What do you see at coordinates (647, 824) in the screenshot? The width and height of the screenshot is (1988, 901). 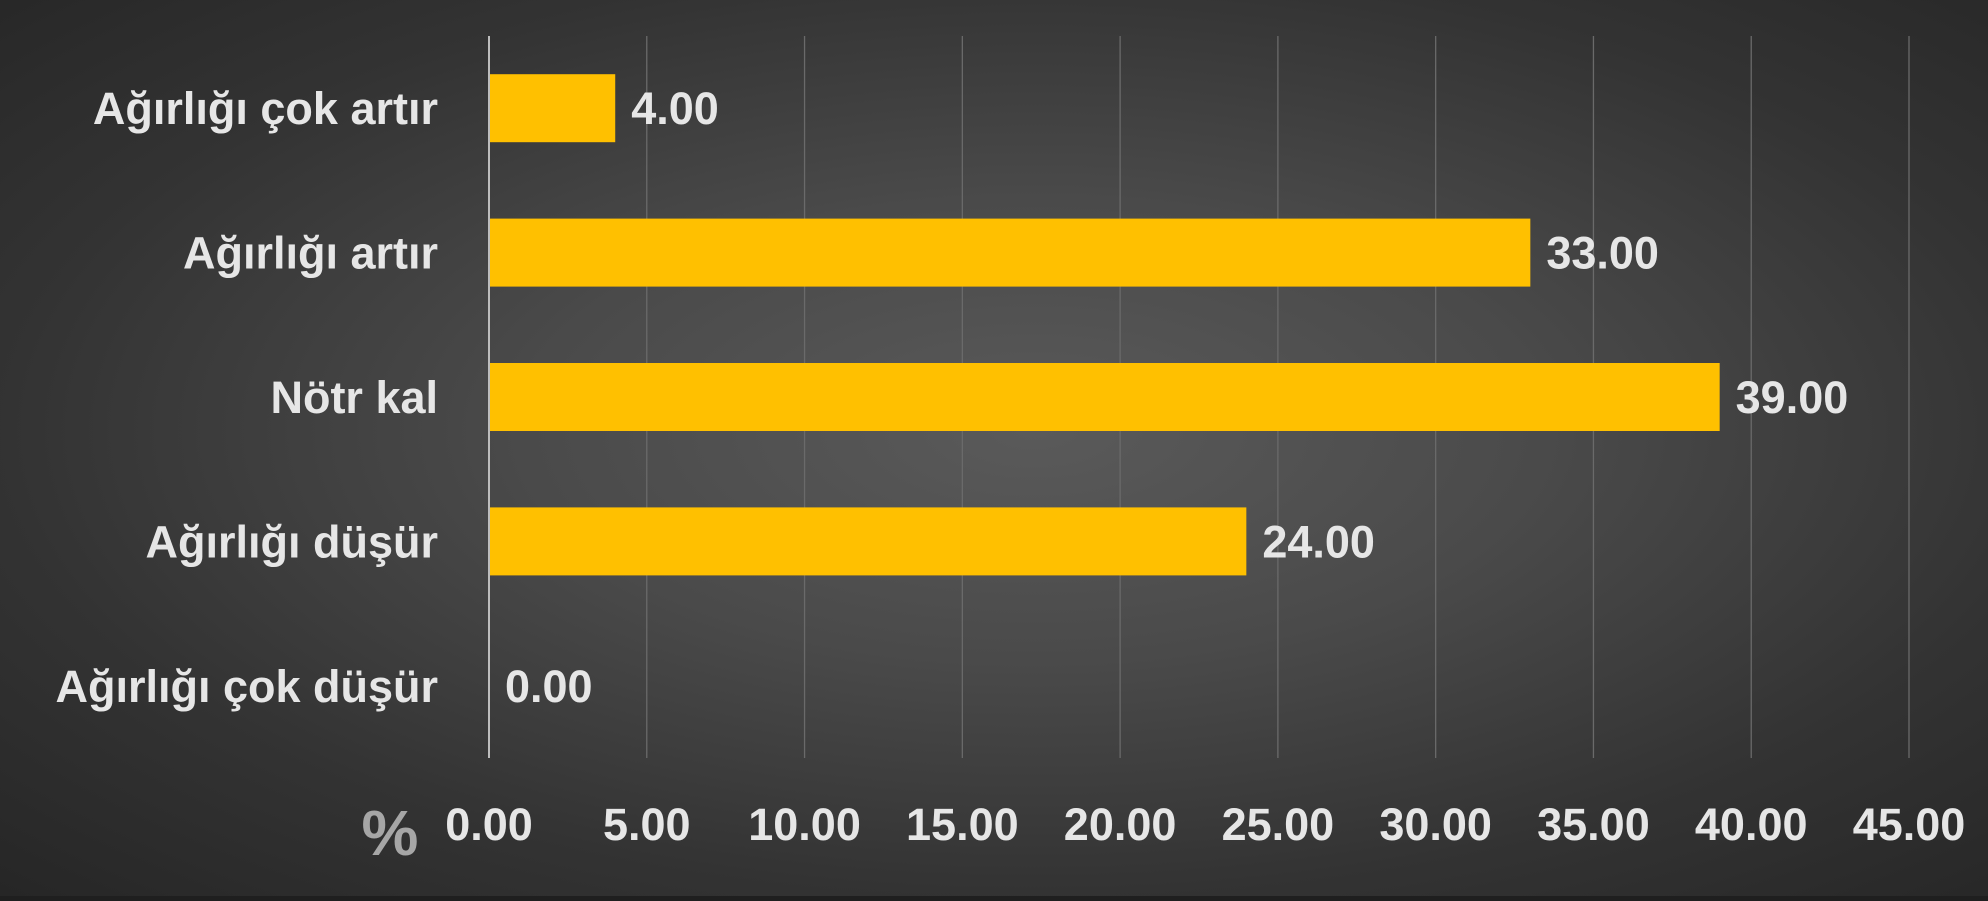 I see `x-tick-label: 5.00` at bounding box center [647, 824].